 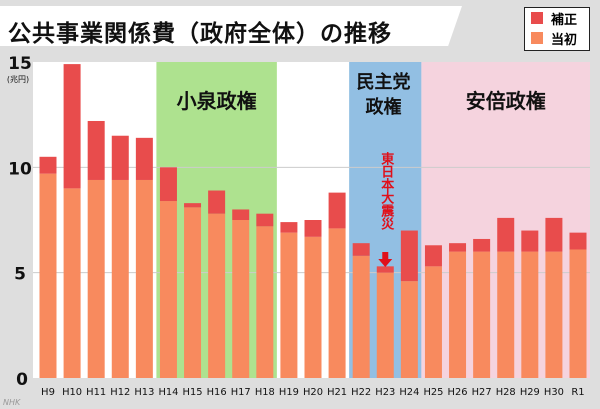 I want to click on y-tick-label: 5, so click(x=20, y=275).